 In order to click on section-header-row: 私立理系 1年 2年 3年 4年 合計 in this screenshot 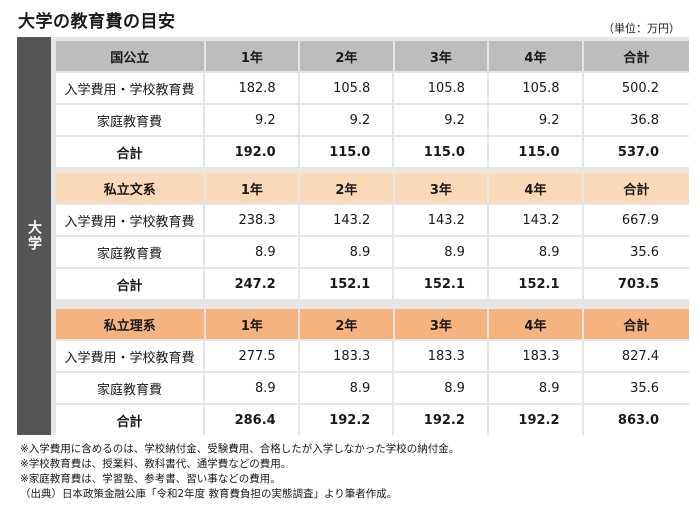, I will do `click(372, 324)`.